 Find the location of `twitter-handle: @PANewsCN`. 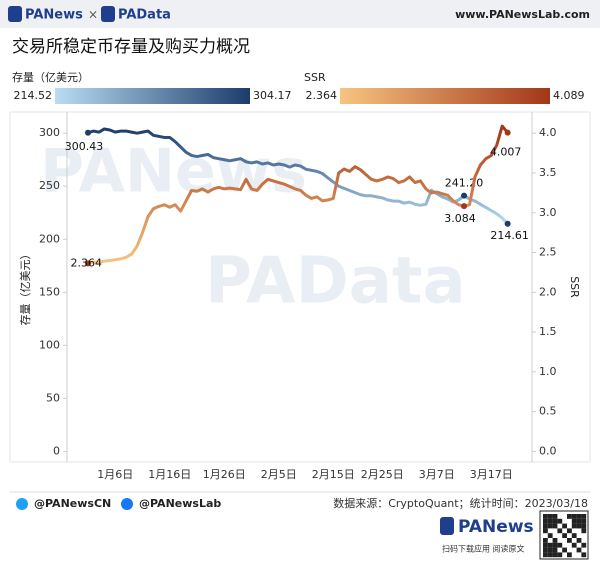

twitter-handle: @PANewsCN is located at coordinates (72, 503).